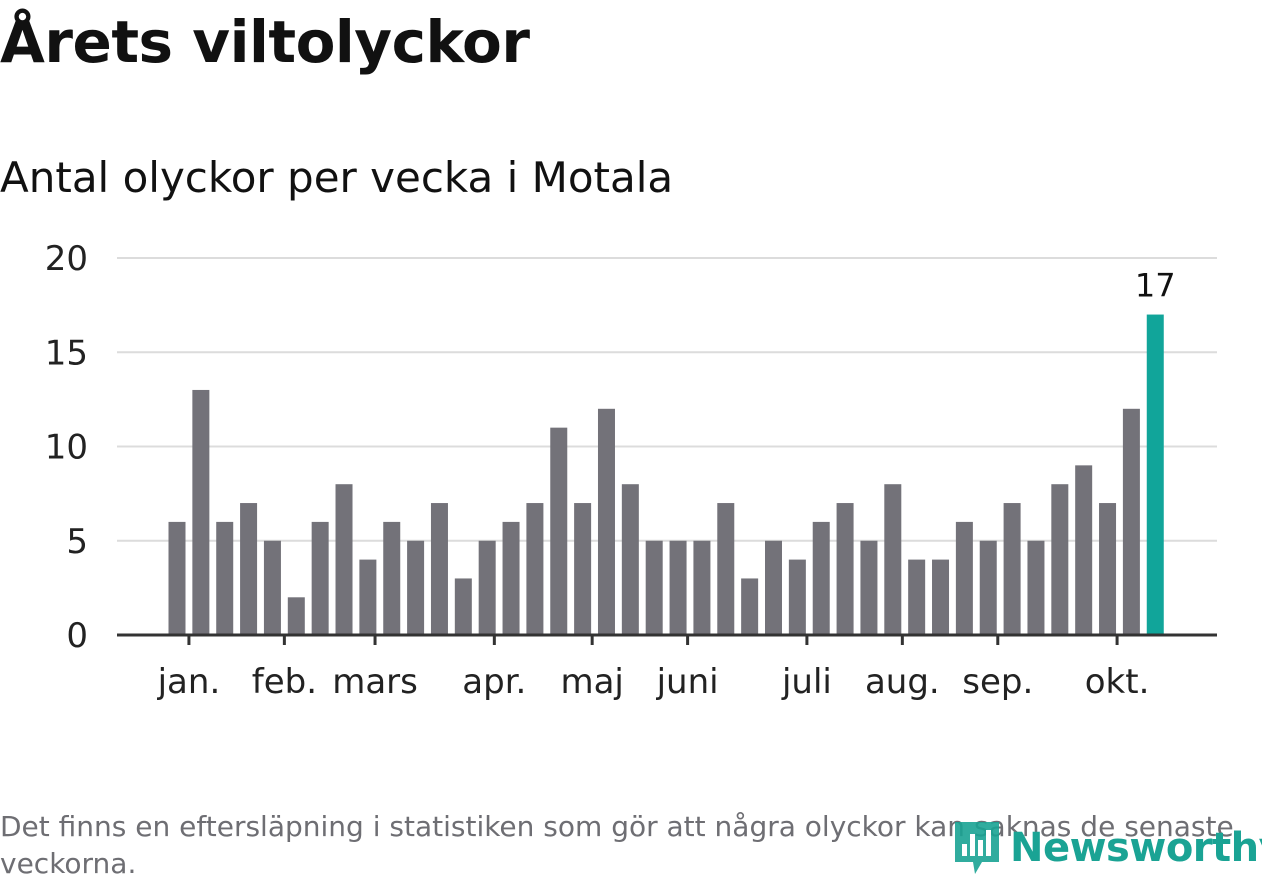 This screenshot has width=1262, height=882. What do you see at coordinates (1136, 848) in the screenshot?
I see `brand-name: Newsworthy` at bounding box center [1136, 848].